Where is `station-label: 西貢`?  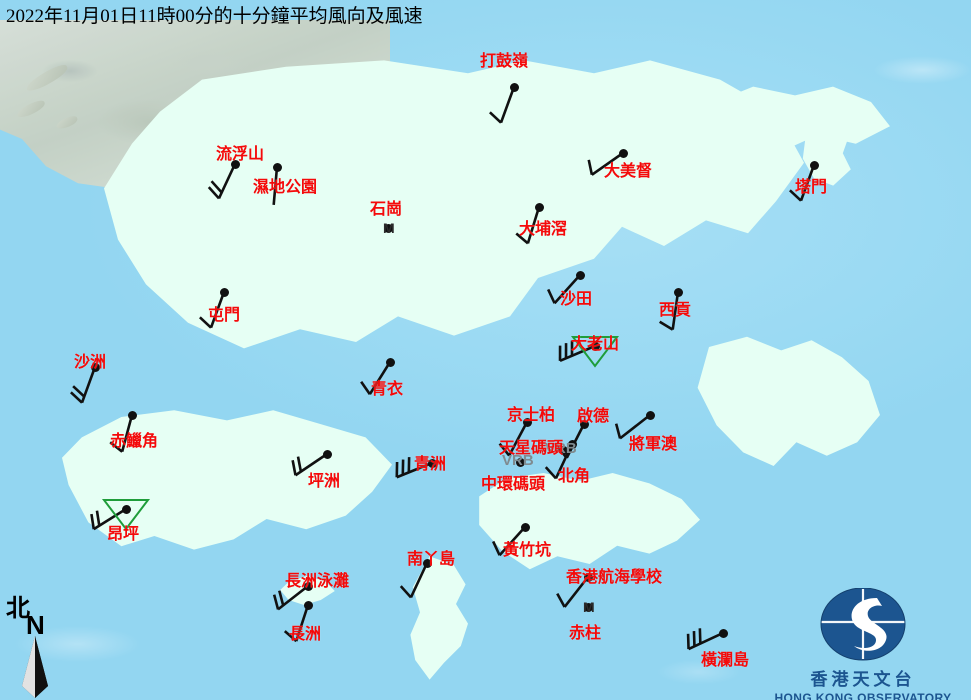
station-label: 西貢 is located at coordinates (675, 310).